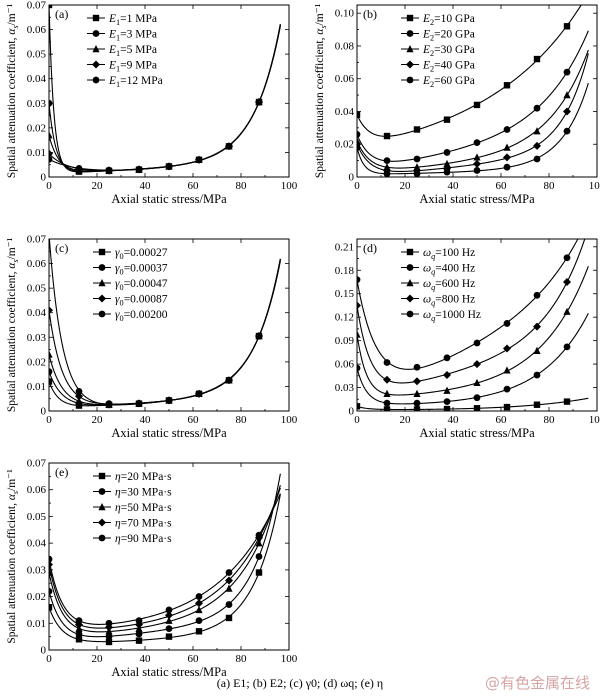  I want to click on legend-entry: ωq=600 Hz, so click(449, 285).